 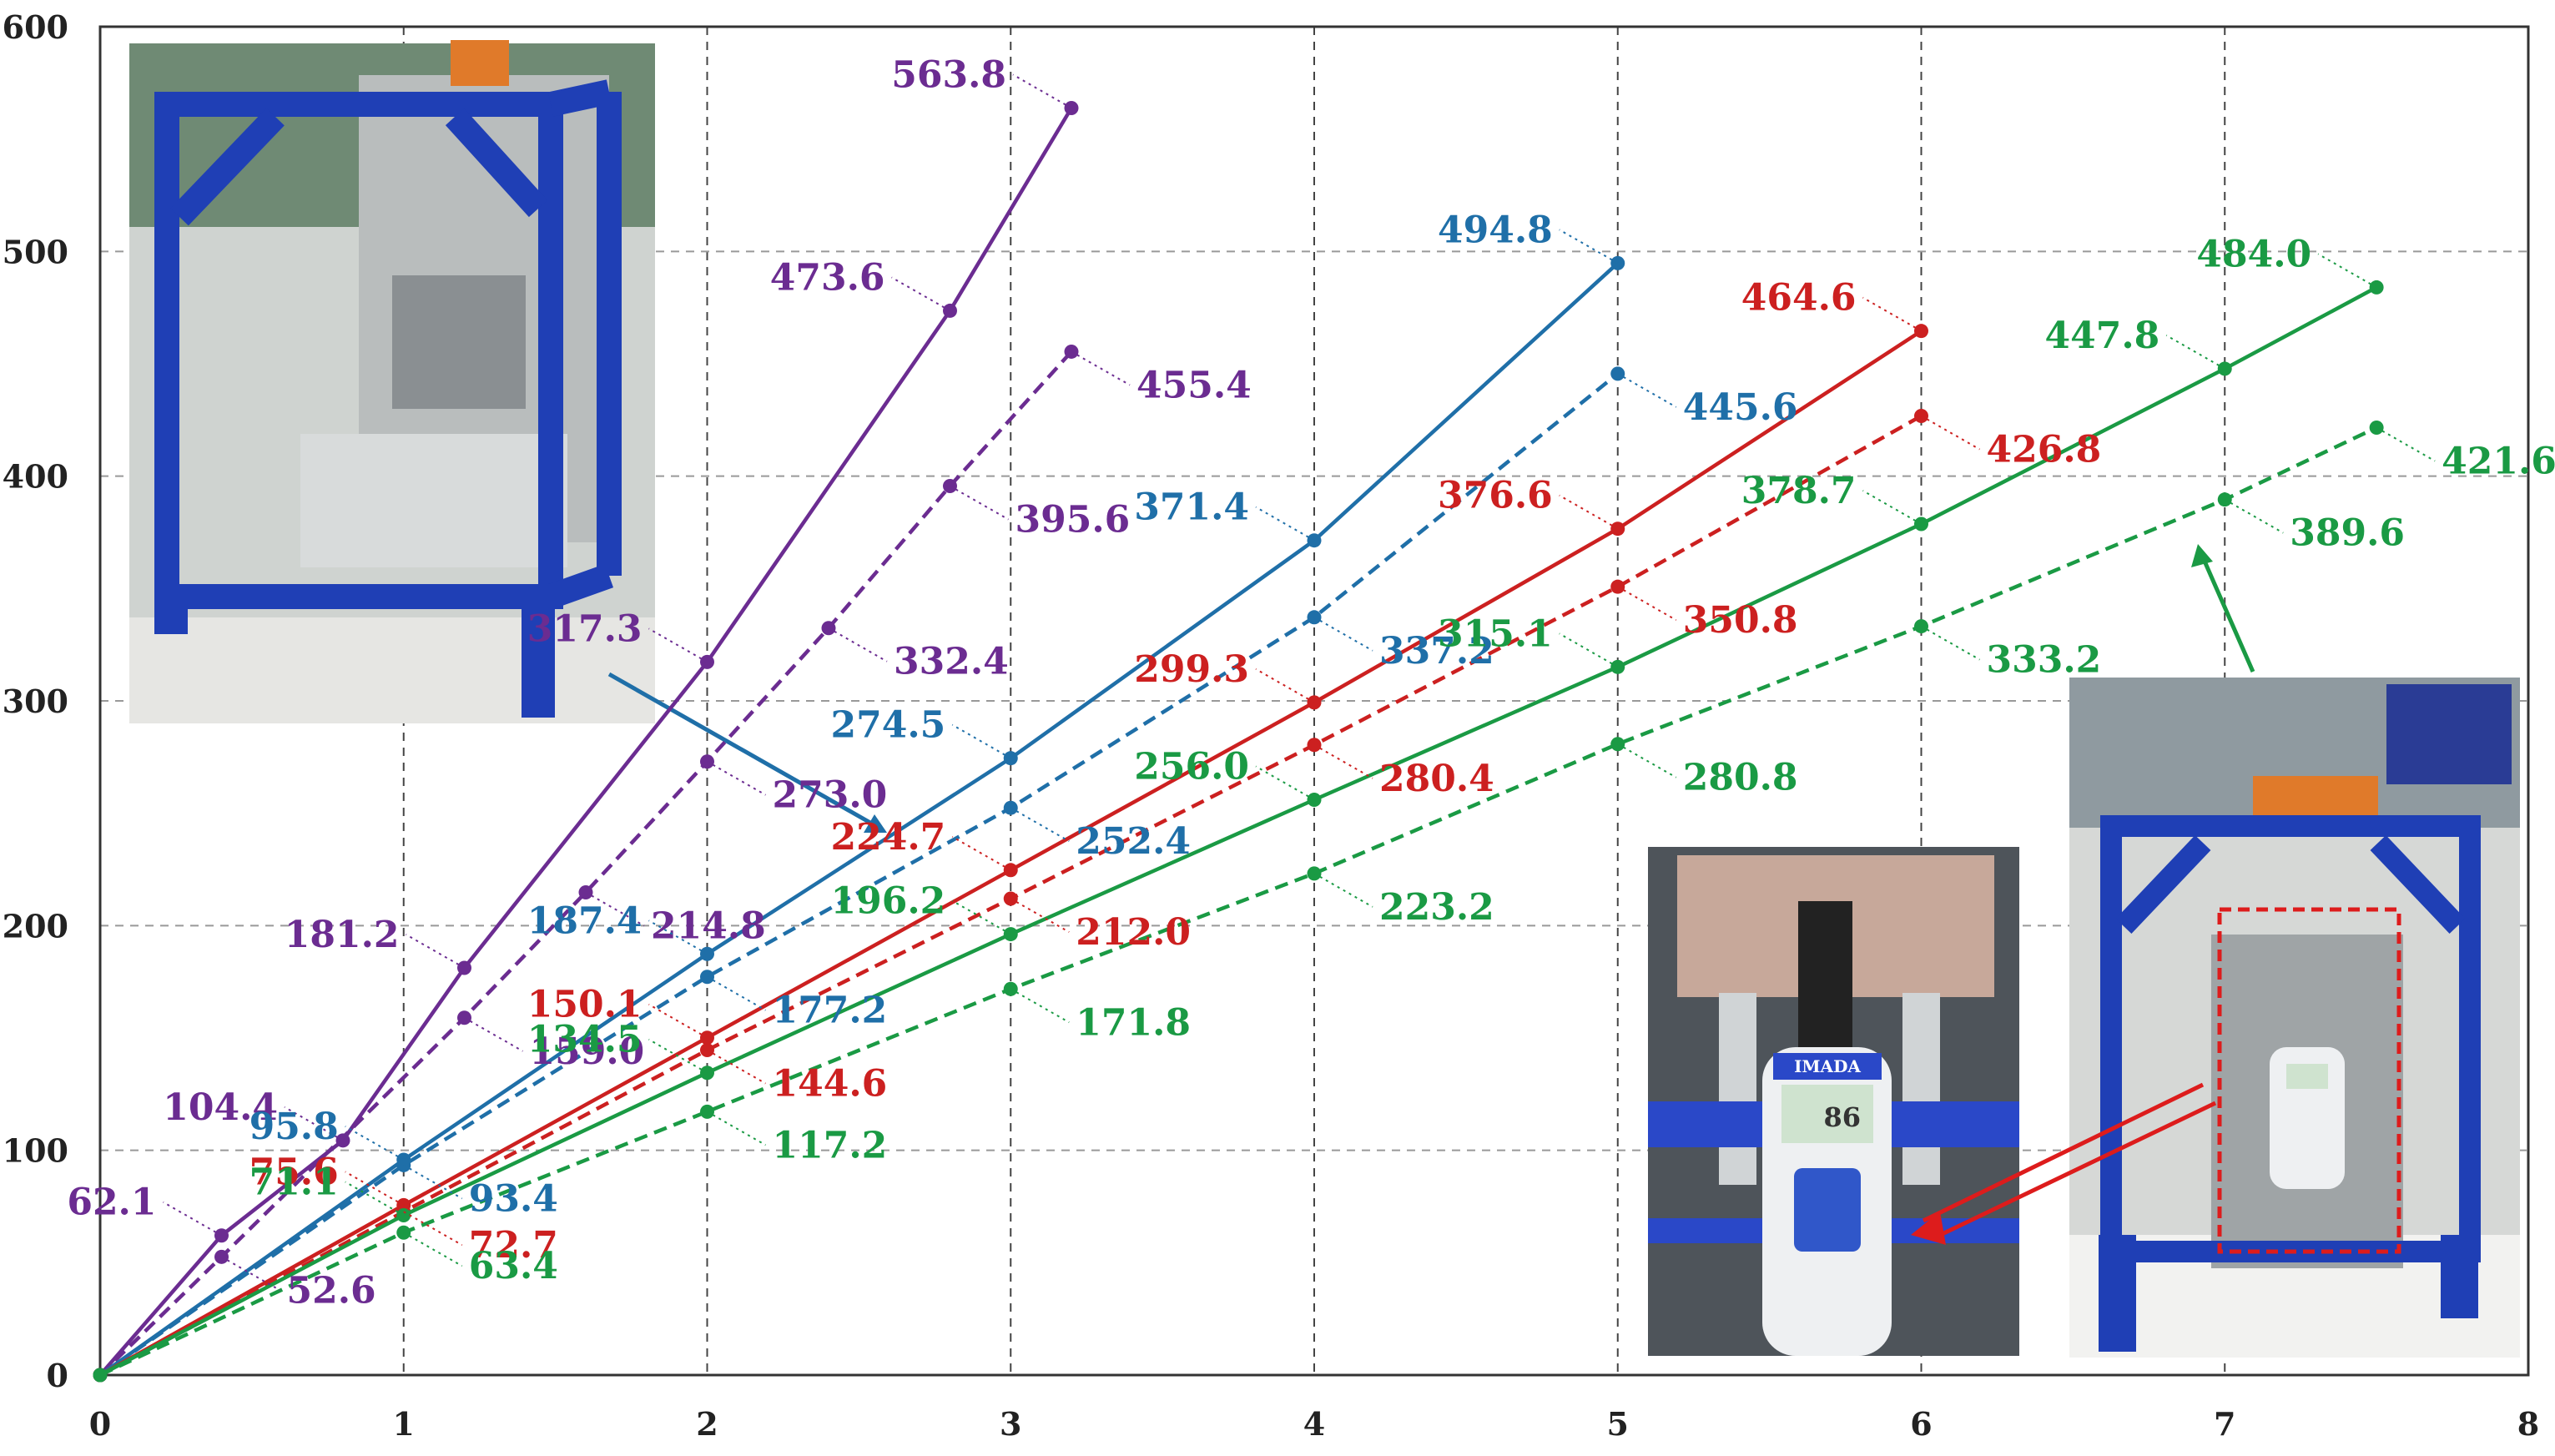 What do you see at coordinates (35, 701) in the screenshot?
I see `y-tick-label: 300` at bounding box center [35, 701].